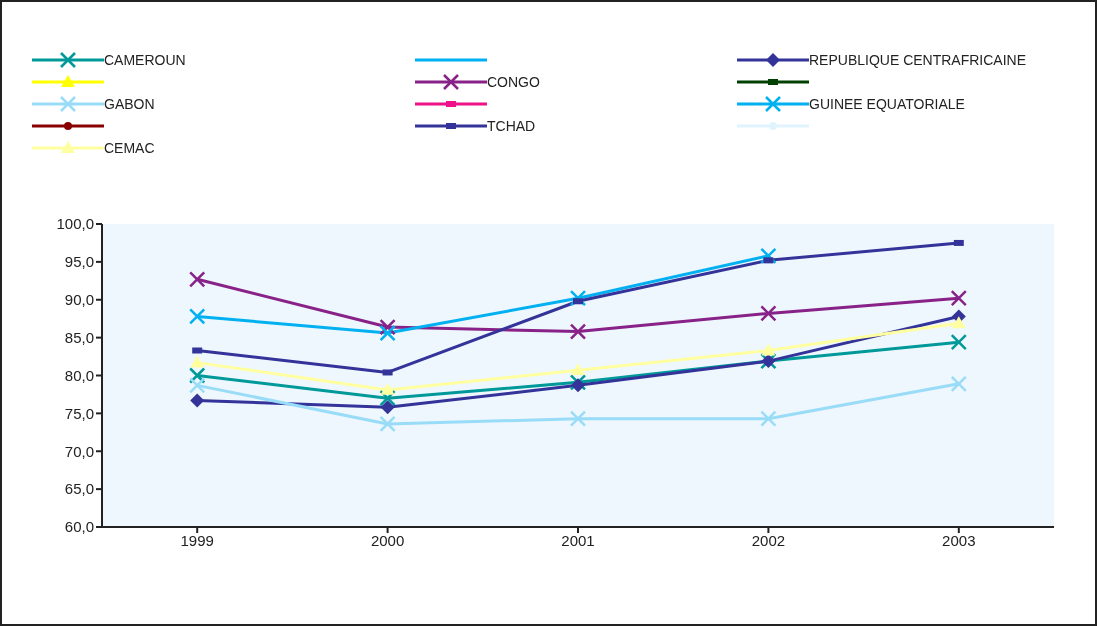 This screenshot has width=1097, height=626. Describe the element at coordinates (768, 540) in the screenshot. I see `x-tick-label: 2002` at that location.